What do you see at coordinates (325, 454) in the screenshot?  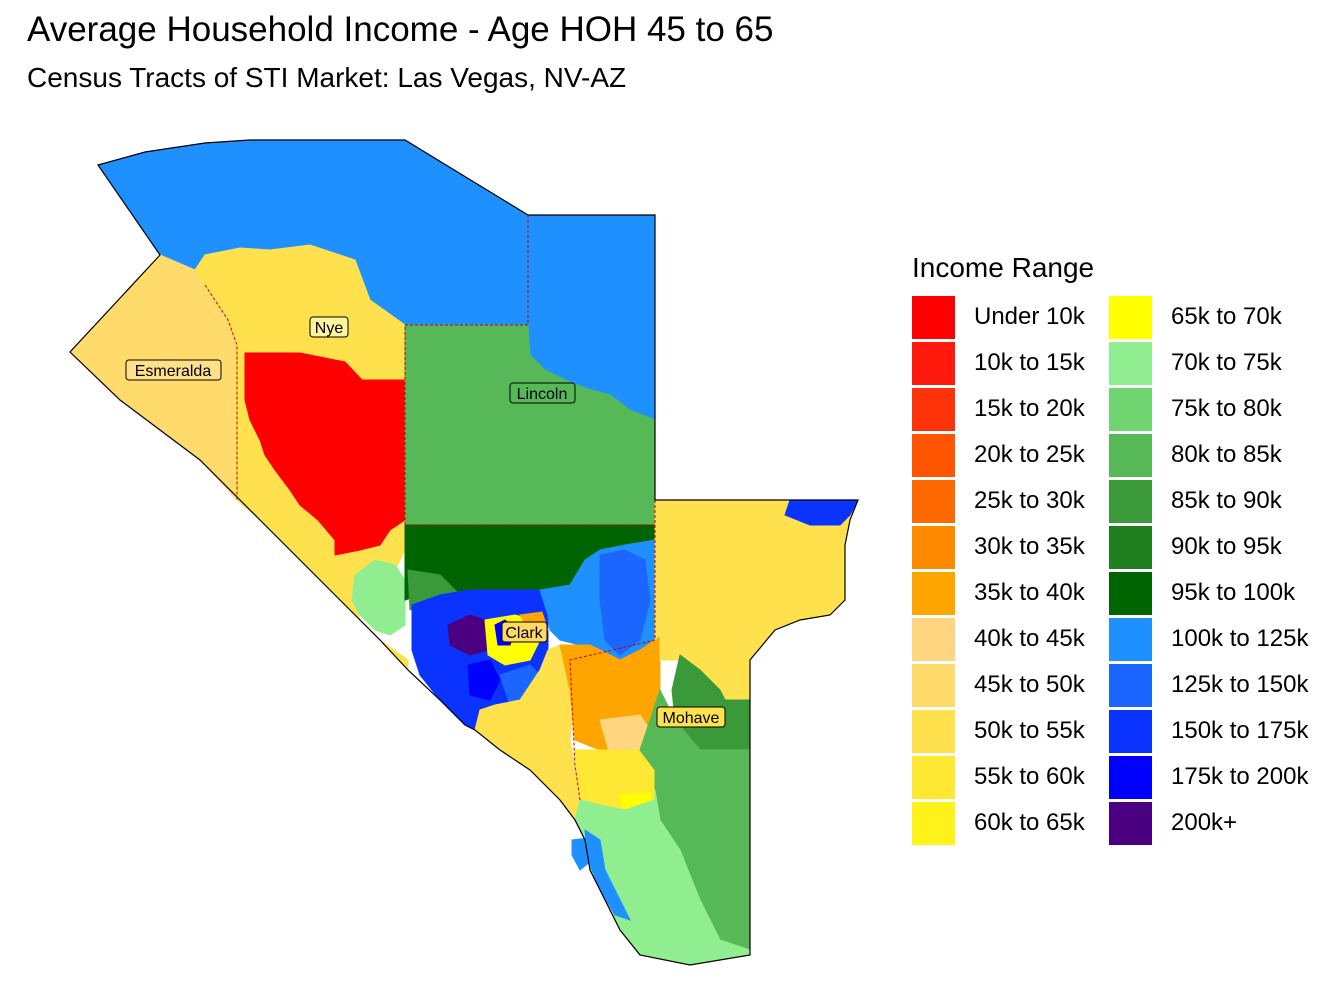 I see `region-nye-red` at bounding box center [325, 454].